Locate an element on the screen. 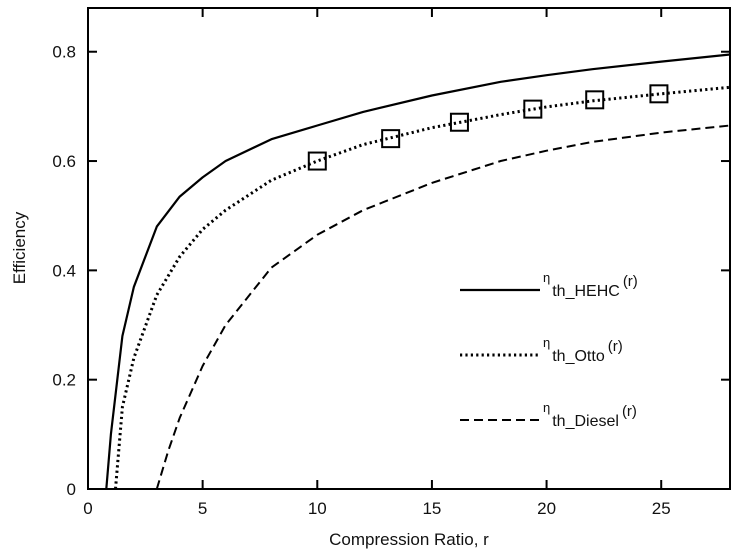 The width and height of the screenshot is (735, 553). x-tick-label: 5 is located at coordinates (202, 508).